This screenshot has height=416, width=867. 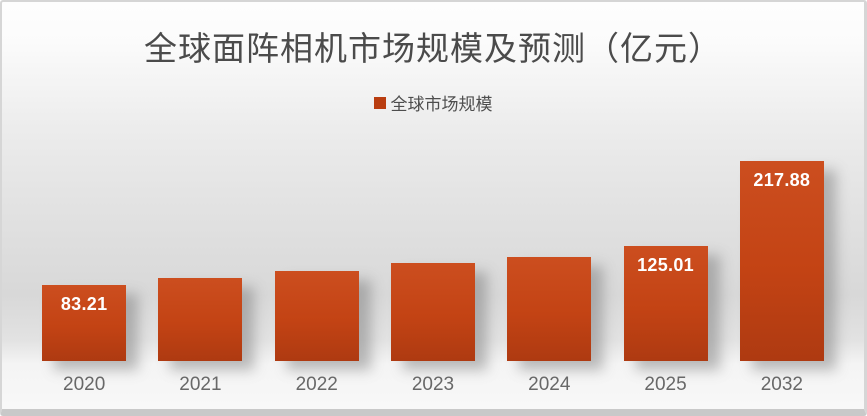 I want to click on bar-column: 2022, so click(x=317, y=261).